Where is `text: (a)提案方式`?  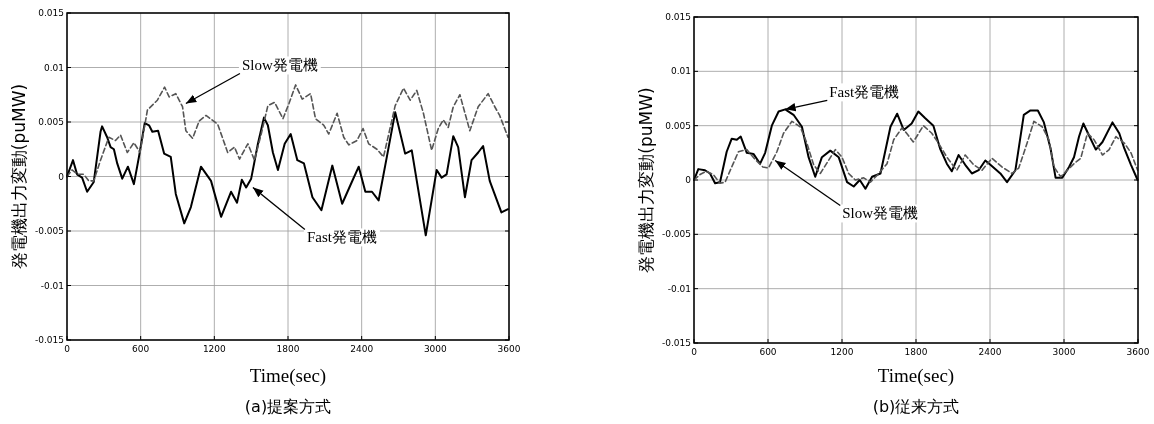
text: (a)提案方式 is located at coordinates (288, 406).